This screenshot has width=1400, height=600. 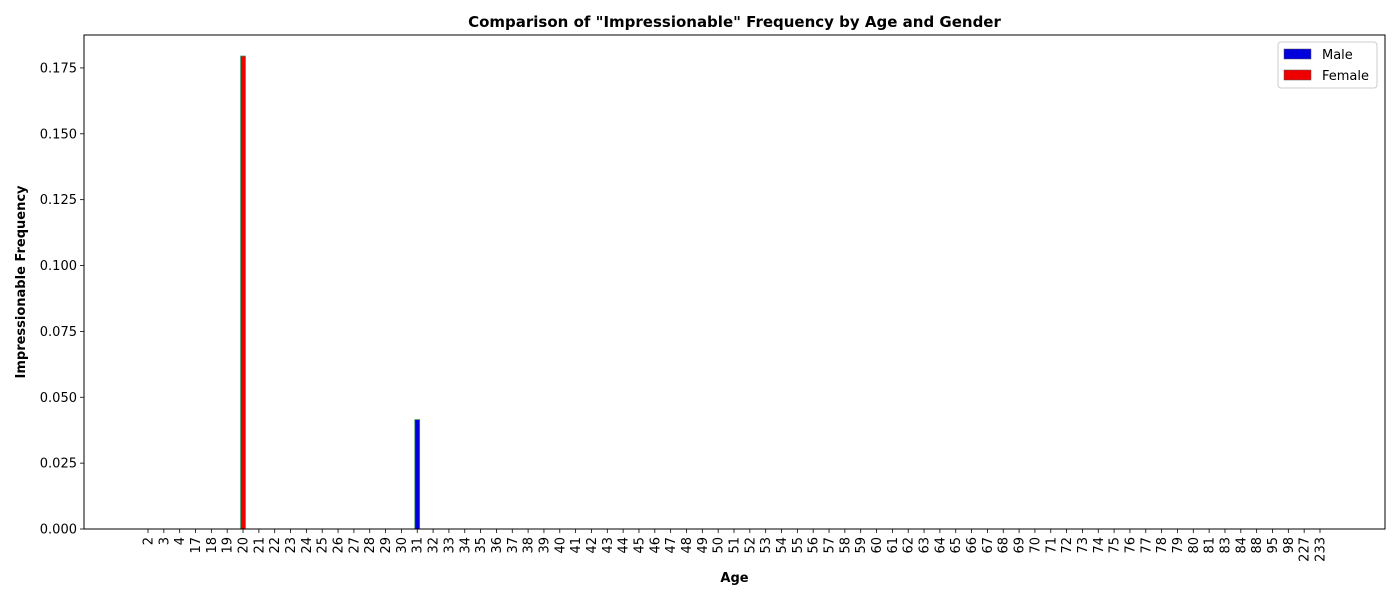 I want to click on x-tick-label-2: 2, so click(x=149, y=541).